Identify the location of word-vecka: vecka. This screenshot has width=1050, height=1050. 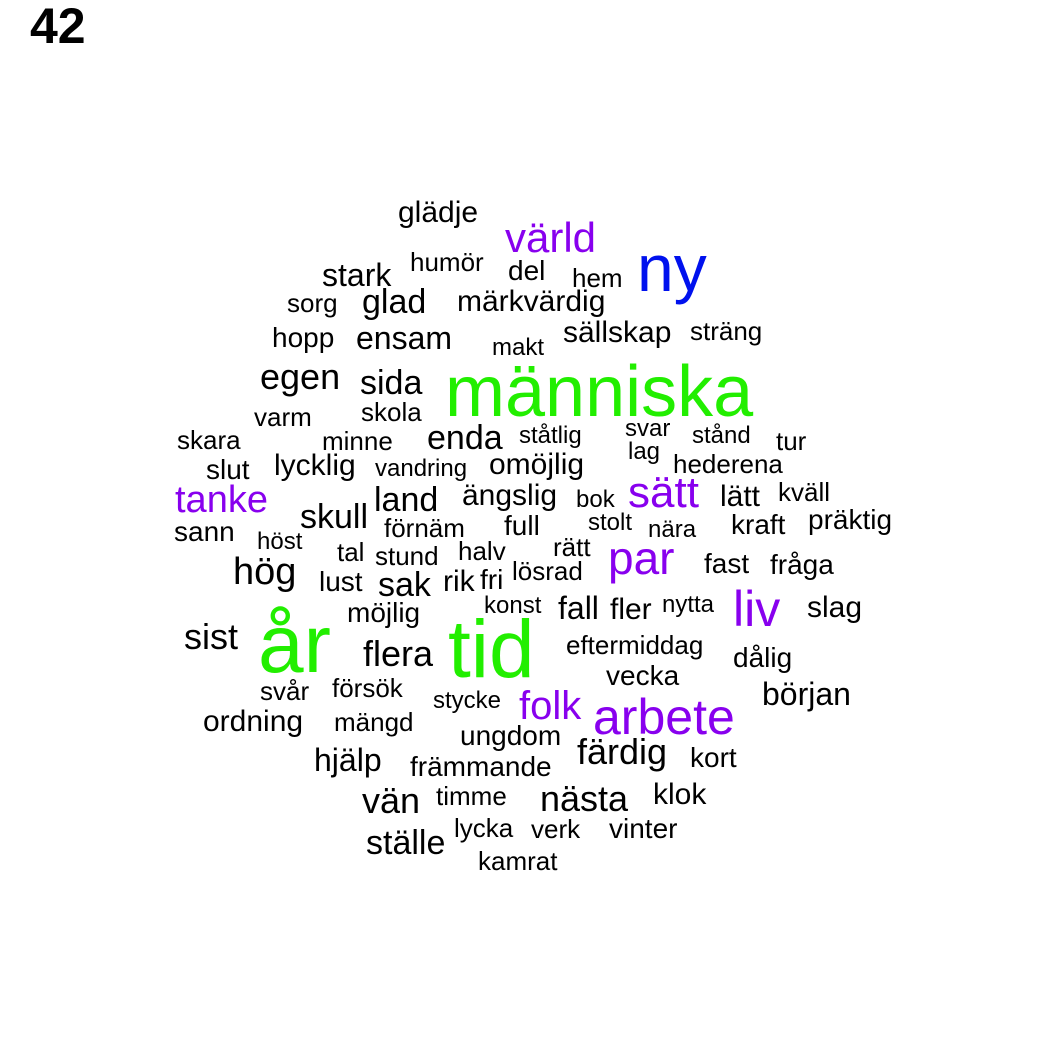
(643, 675).